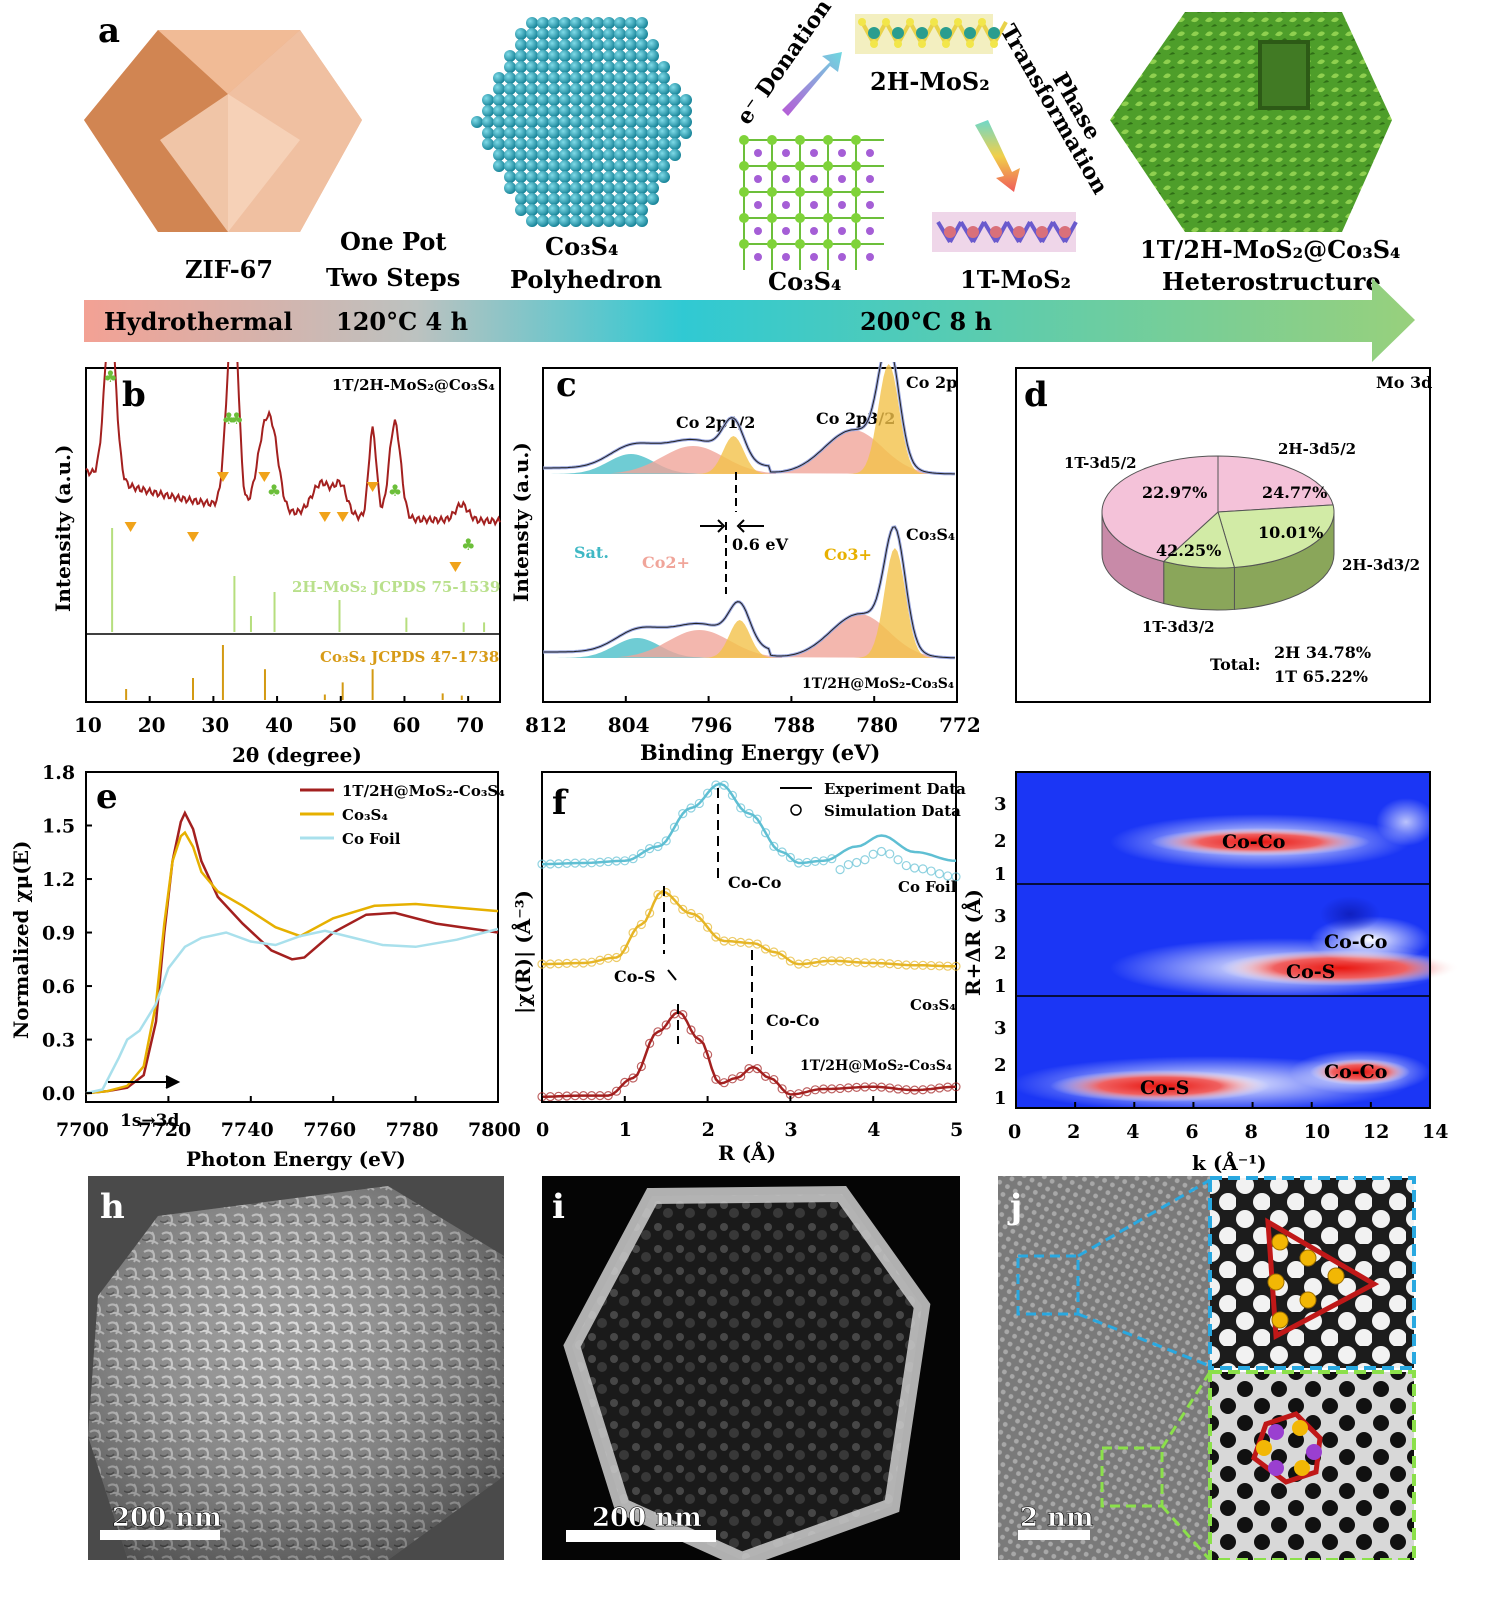 The image size is (1486, 1600). What do you see at coordinates (229, 269) in the screenshot?
I see `zif67-label: ZIF-67` at bounding box center [229, 269].